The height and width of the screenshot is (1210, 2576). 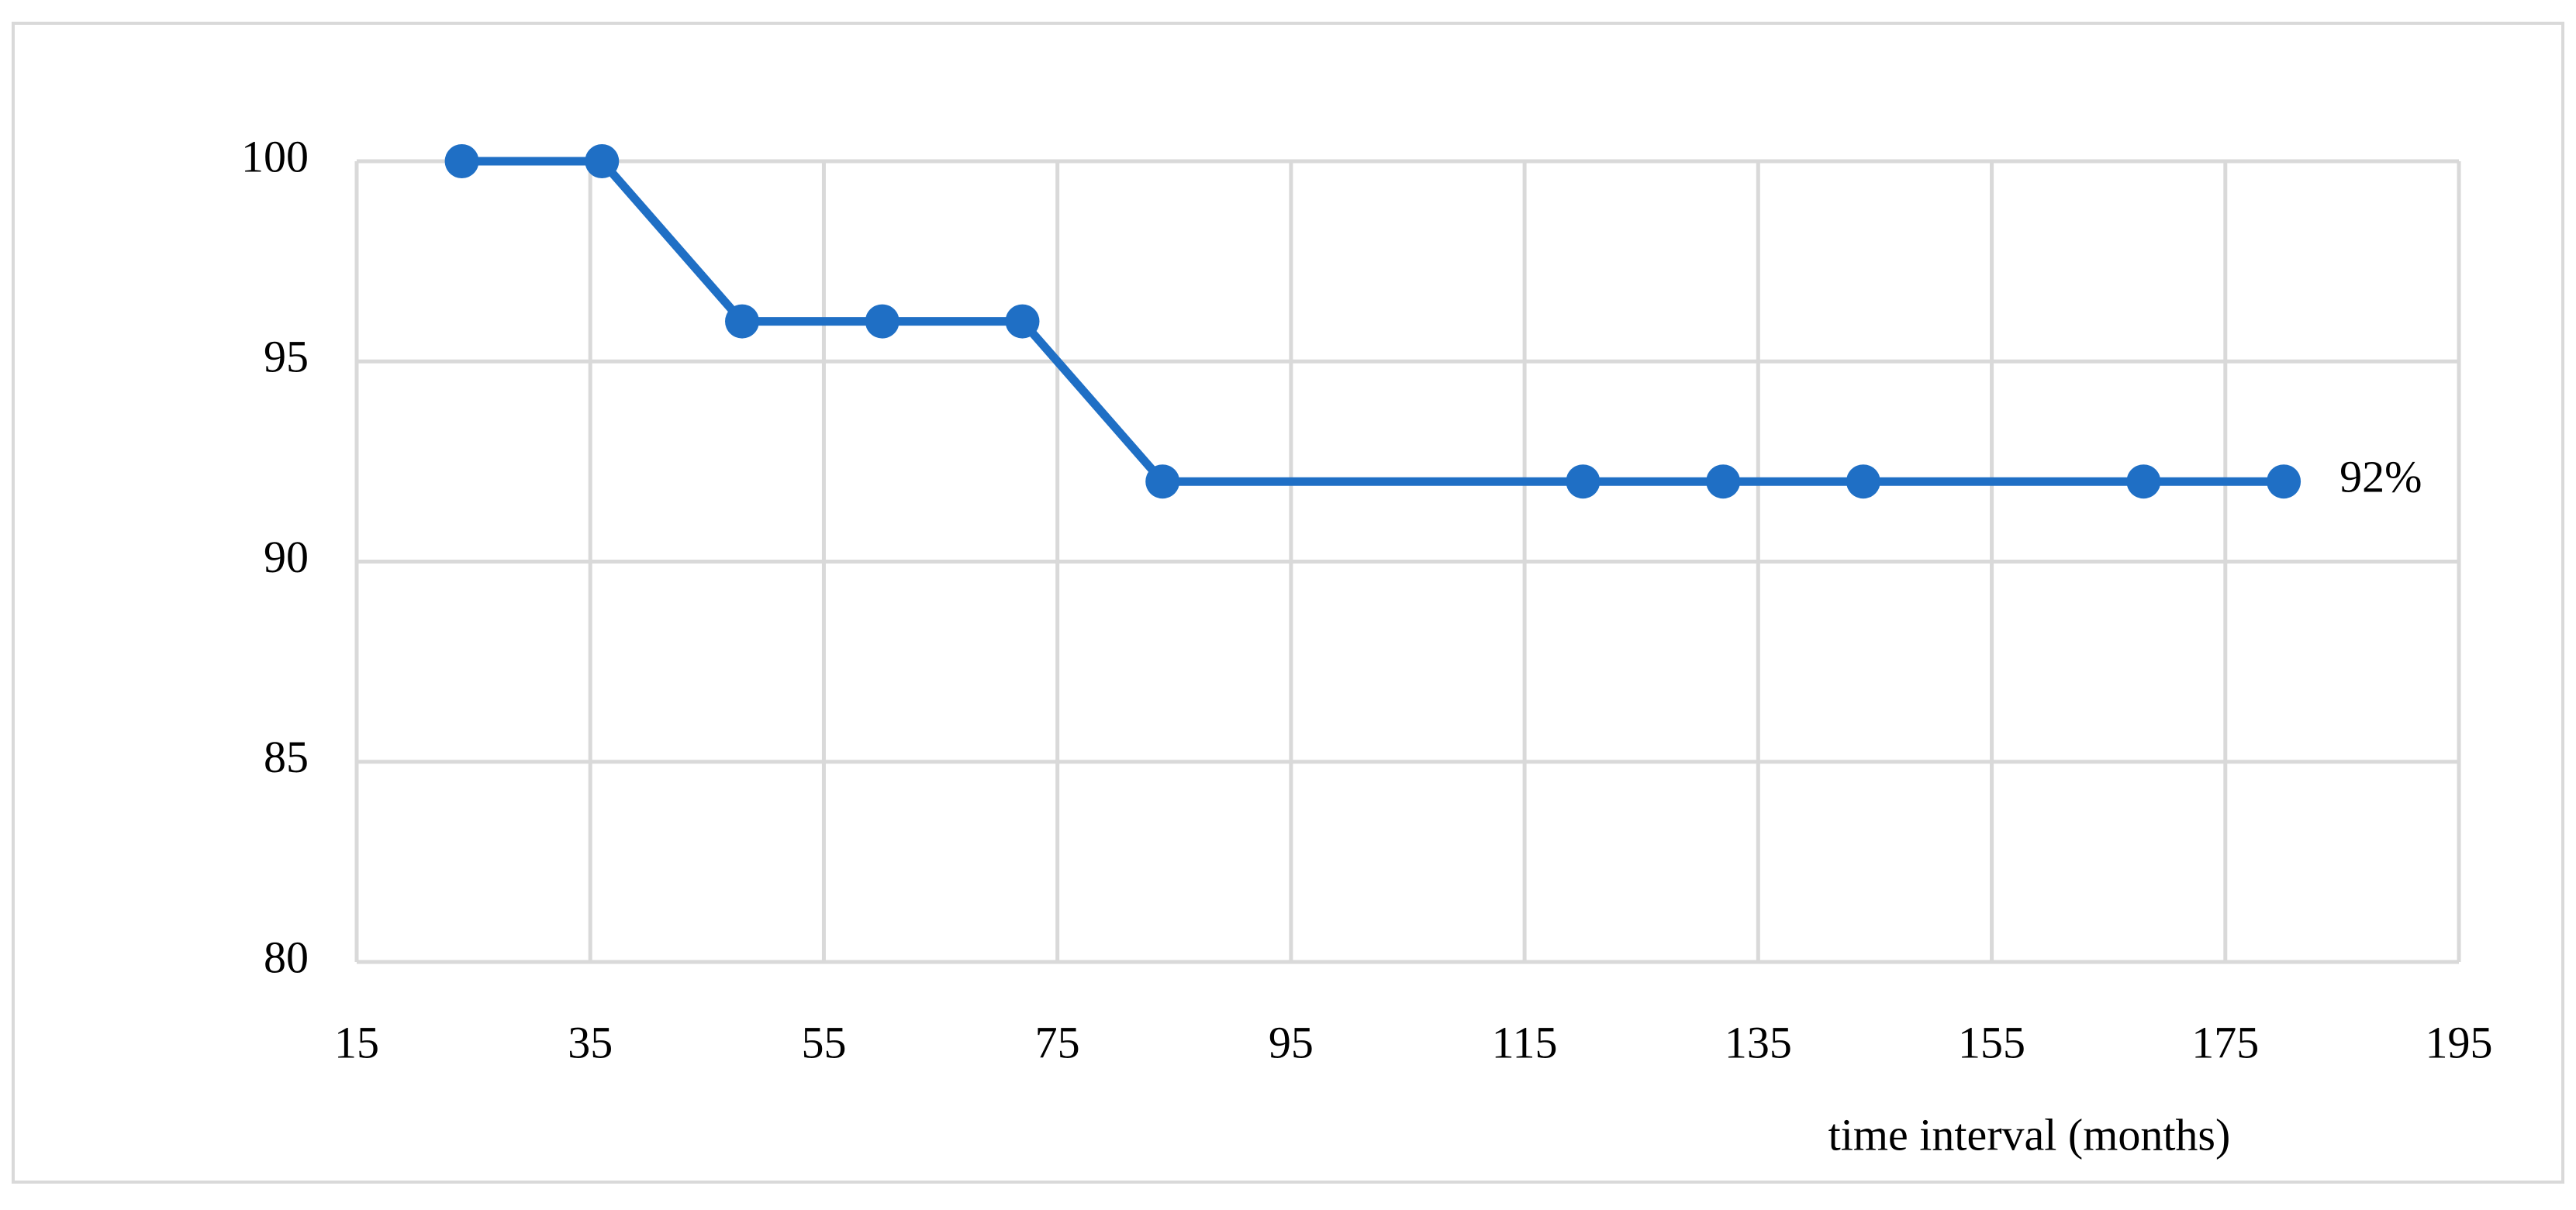 I want to click on x-tick-label: 175, so click(x=2225, y=1042).